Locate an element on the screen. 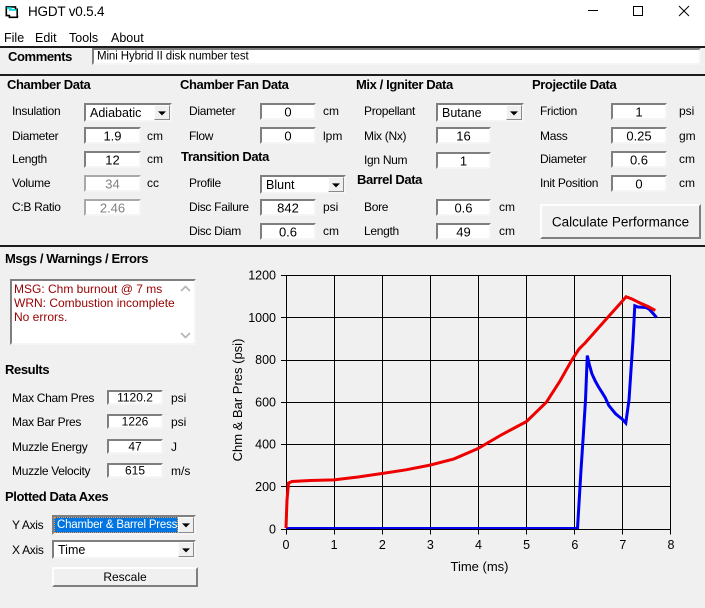 The image size is (705, 608). svg-text: 4 is located at coordinates (478, 545).